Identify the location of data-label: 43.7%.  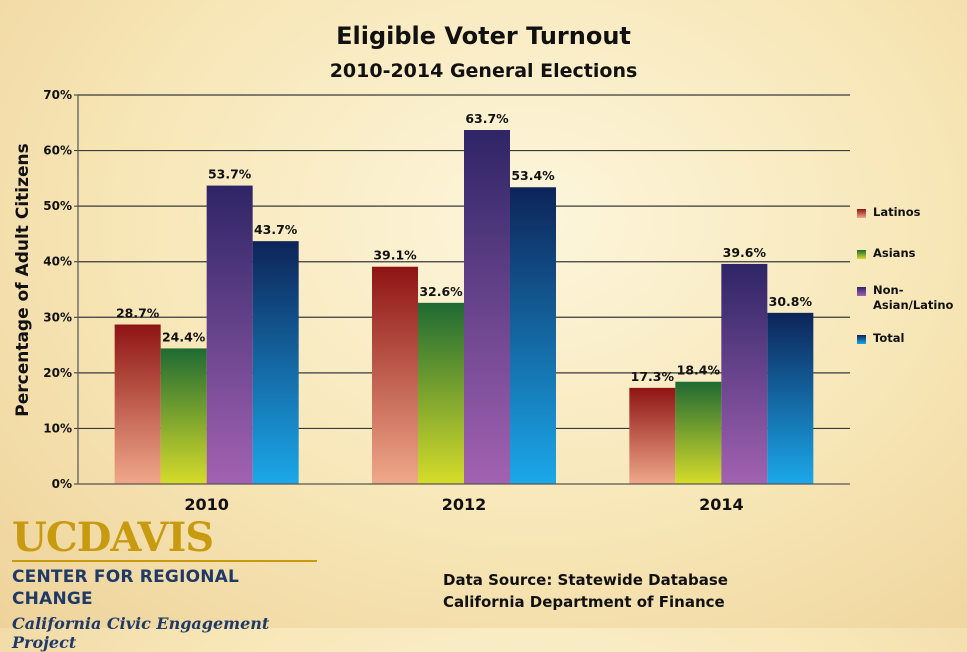
(276, 229).